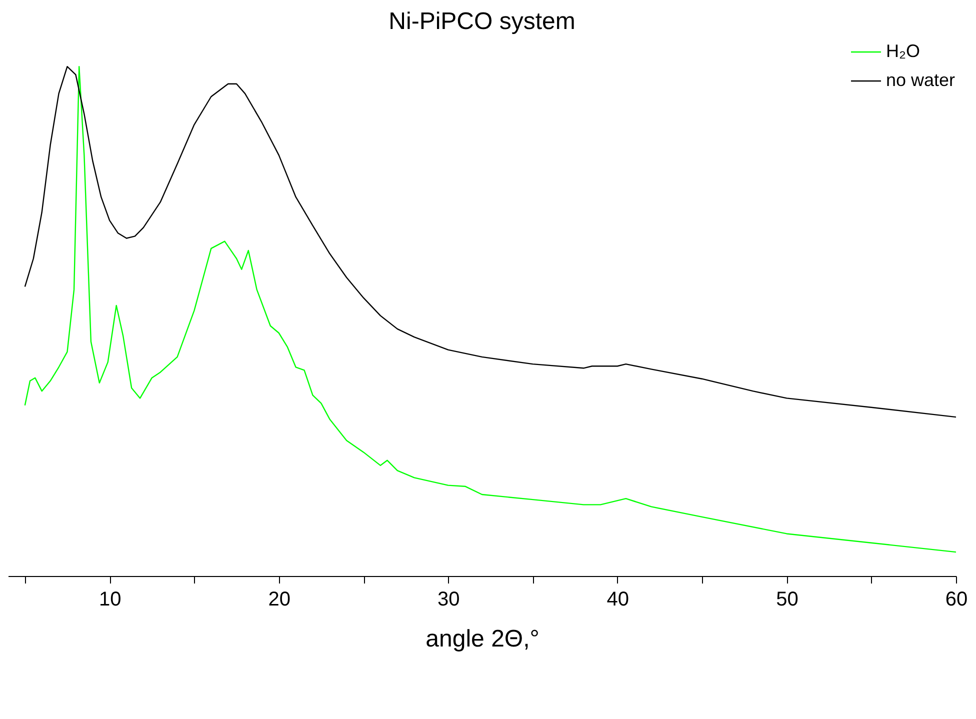 The width and height of the screenshot is (976, 719). I want to click on x-tick-label: 10, so click(110, 599).